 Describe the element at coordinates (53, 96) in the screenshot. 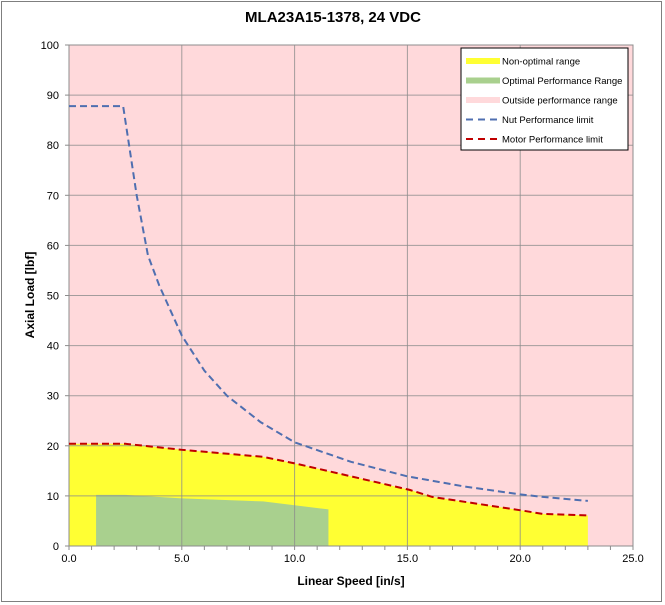

I see `y-tick-label: 90` at that location.